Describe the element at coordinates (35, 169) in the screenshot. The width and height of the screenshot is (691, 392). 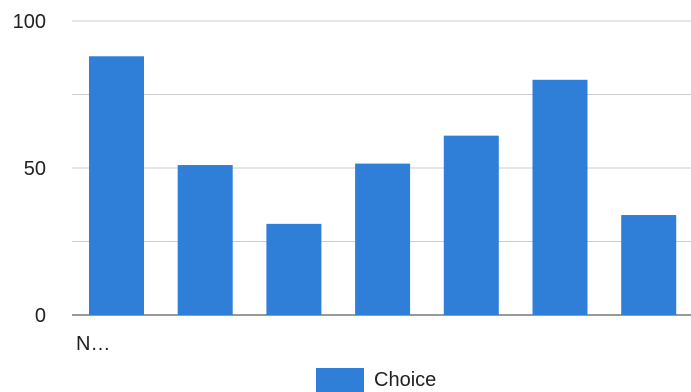
I see `y-tick-label: 50` at that location.